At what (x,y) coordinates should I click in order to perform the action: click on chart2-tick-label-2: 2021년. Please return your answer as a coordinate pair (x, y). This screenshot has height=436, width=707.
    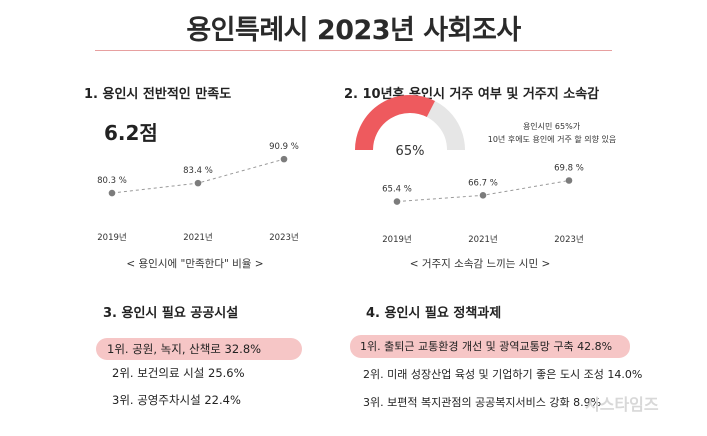
    Looking at the image, I should click on (482, 239).